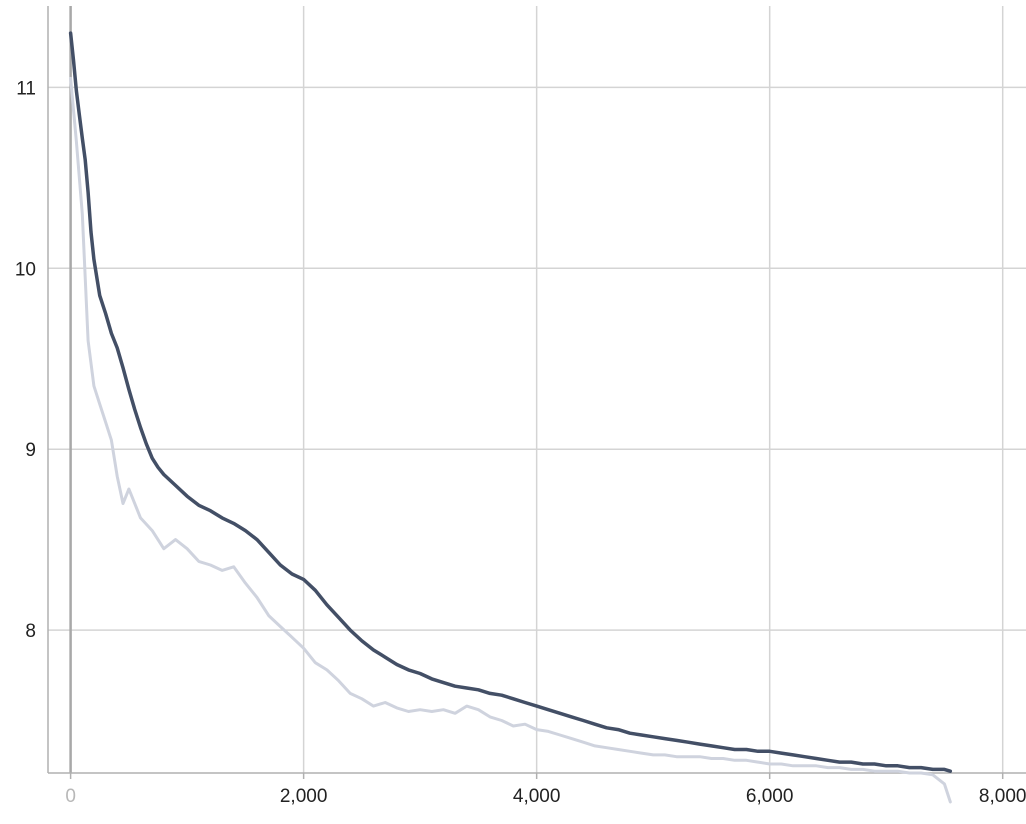 The image size is (1026, 824). Describe the element at coordinates (304, 796) in the screenshot. I see `x-tick-label: 2,000` at that location.